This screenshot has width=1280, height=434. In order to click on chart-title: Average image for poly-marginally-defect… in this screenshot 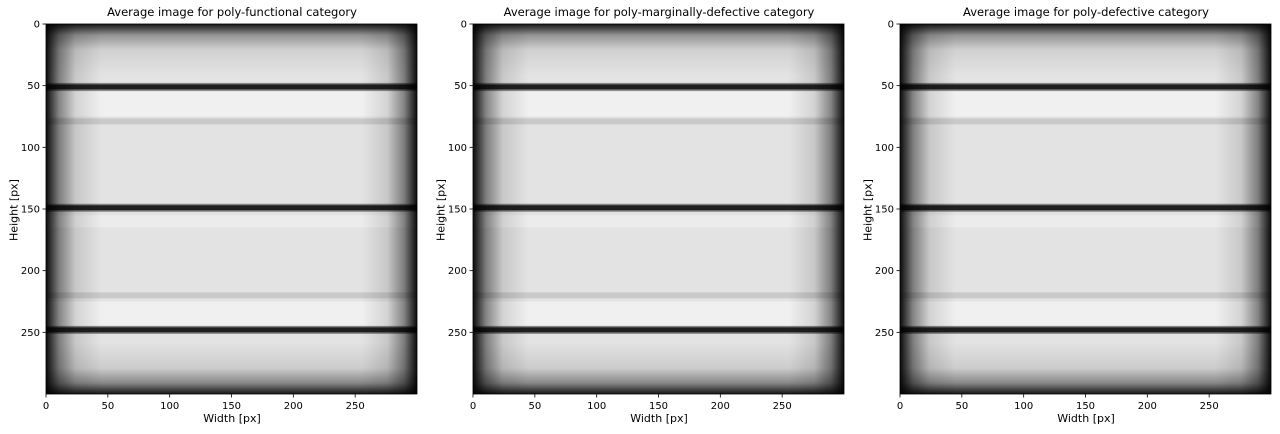, I will do `click(659, 12)`.